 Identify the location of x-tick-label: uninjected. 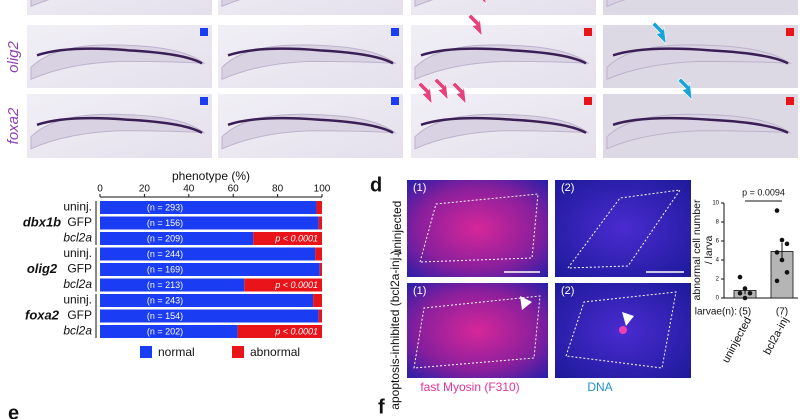
(737, 340).